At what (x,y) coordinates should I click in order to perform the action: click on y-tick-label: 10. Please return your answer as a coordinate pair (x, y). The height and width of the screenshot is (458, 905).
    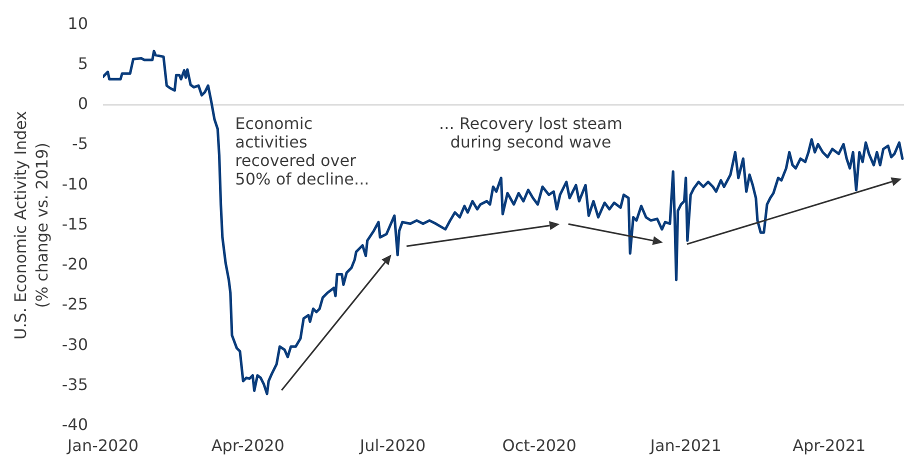
    Looking at the image, I should click on (78, 23).